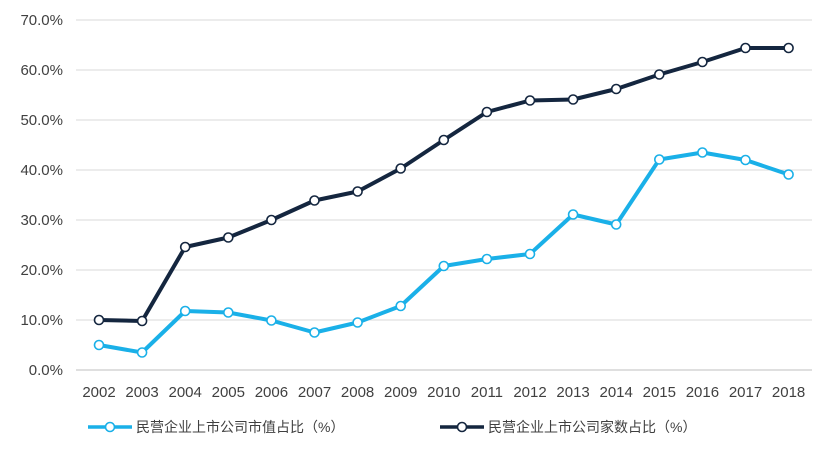 The image size is (832, 458). What do you see at coordinates (41, 270) in the screenshot?
I see `y-tick-label: 20.0%` at bounding box center [41, 270].